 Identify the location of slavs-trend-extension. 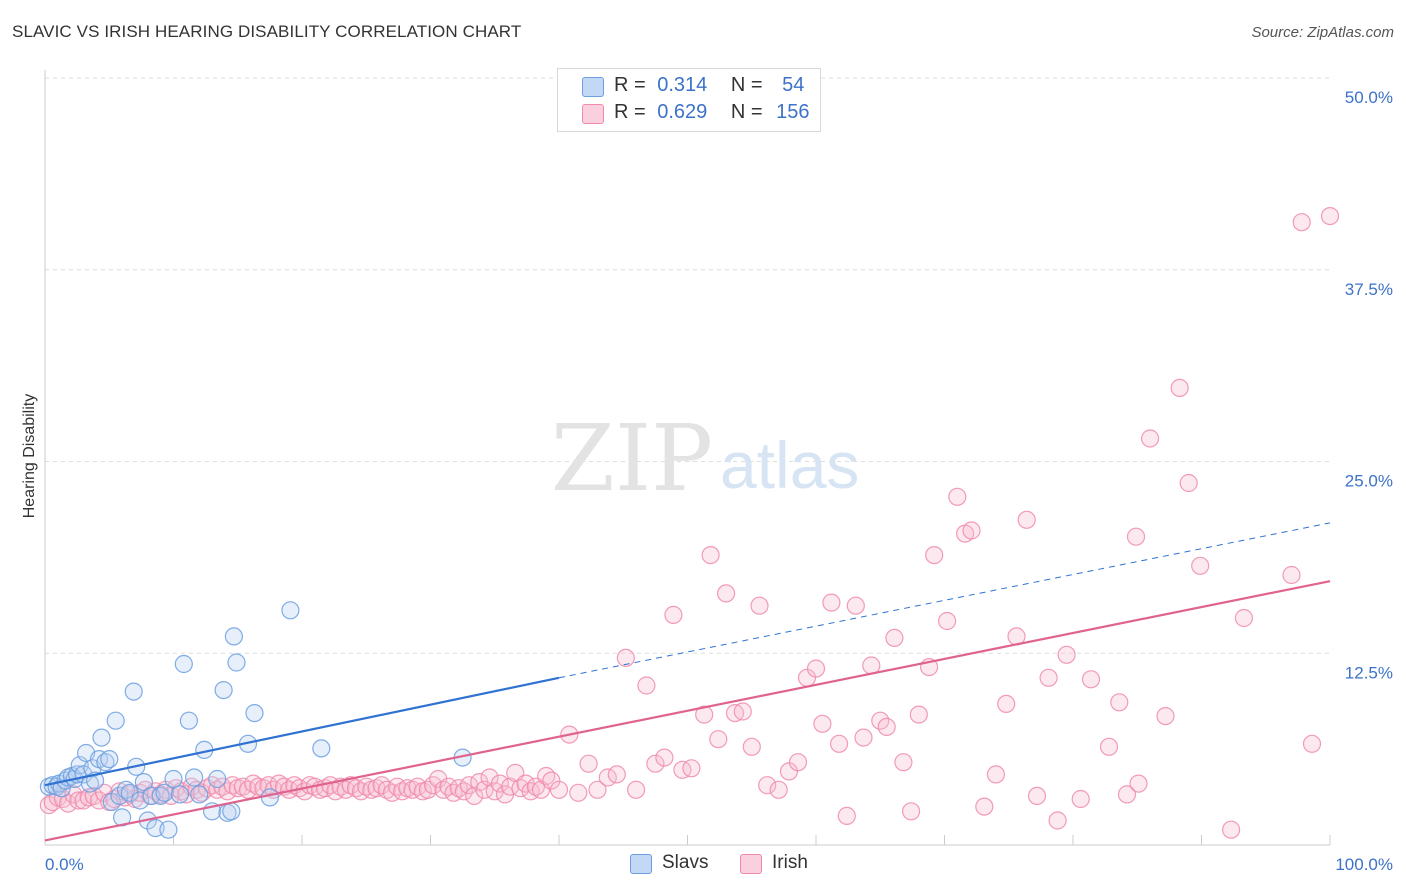
(944, 600).